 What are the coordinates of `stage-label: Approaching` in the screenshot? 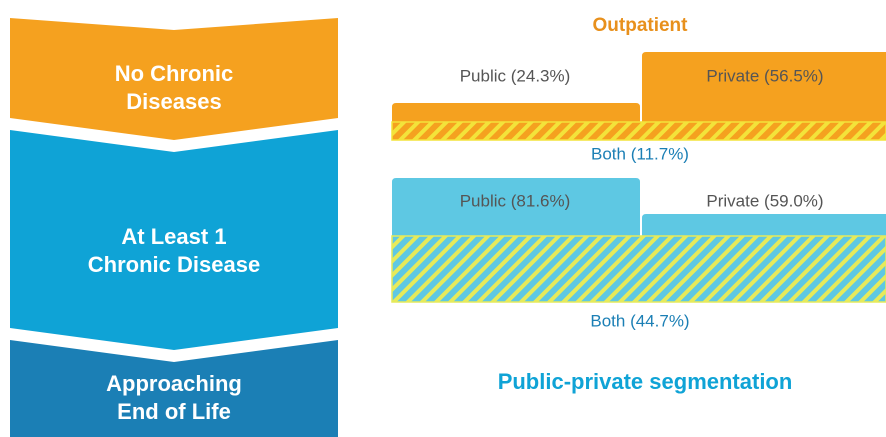 It's located at (174, 383).